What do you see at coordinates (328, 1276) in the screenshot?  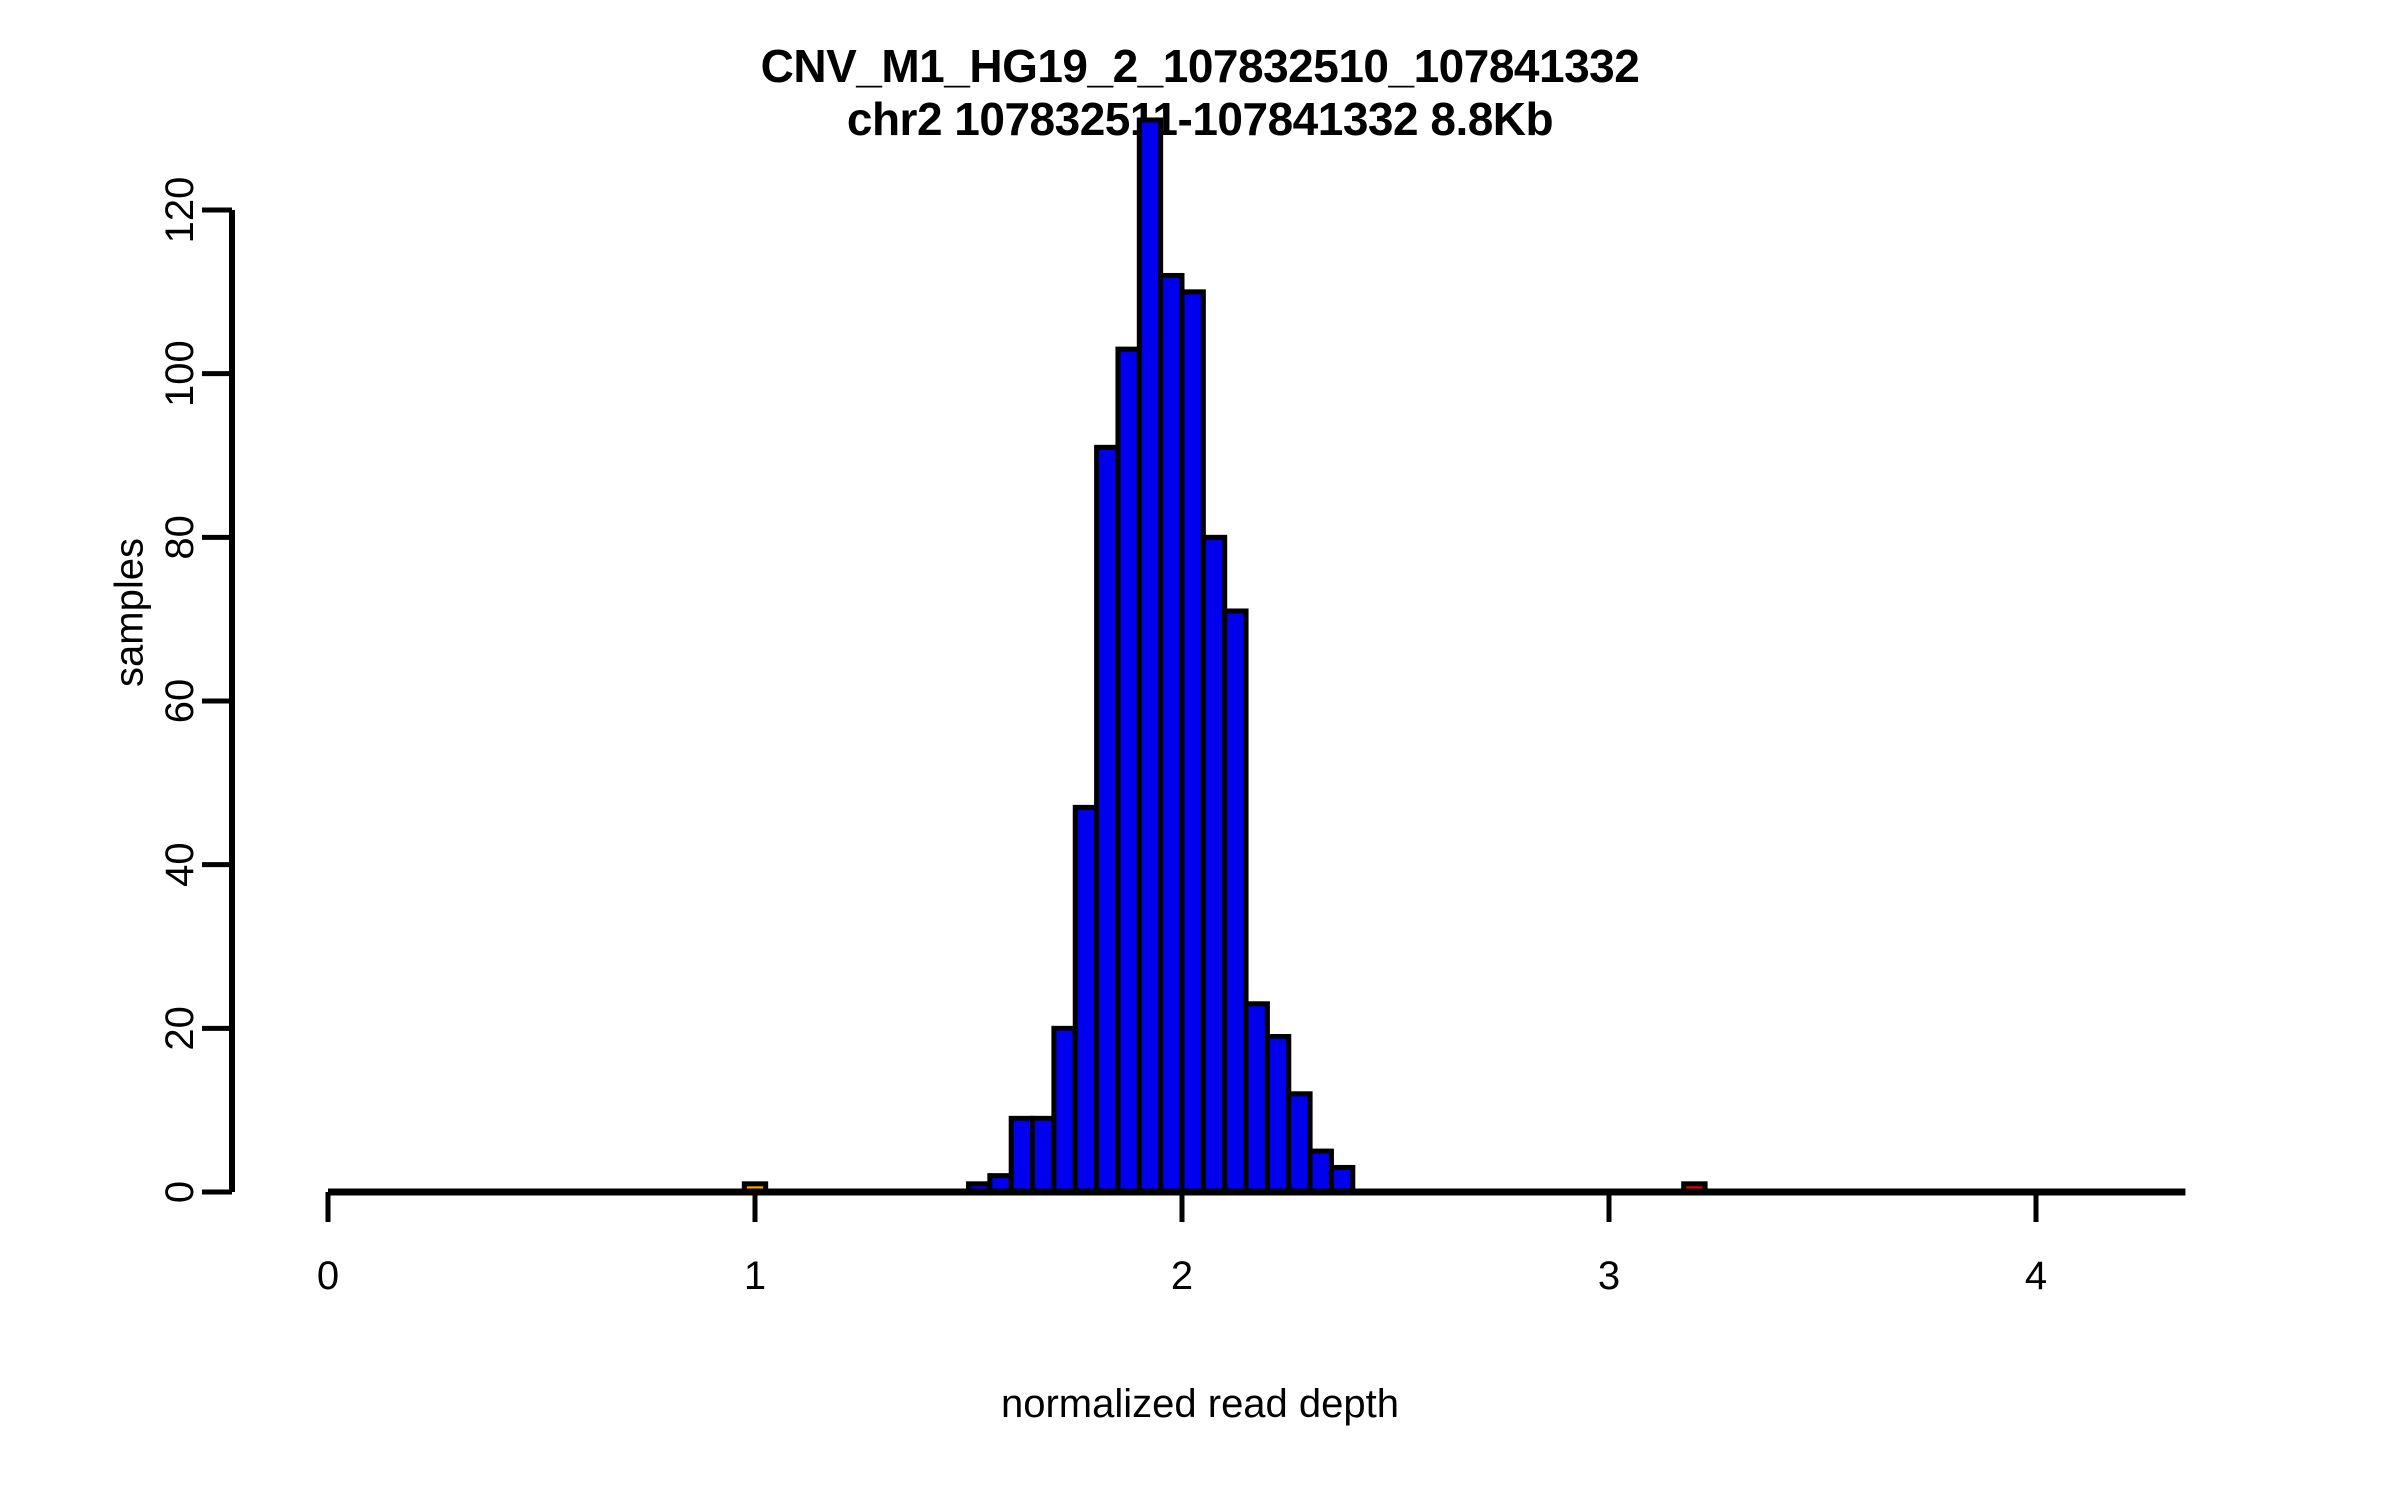 I see `x-tick-label: 0` at bounding box center [328, 1276].